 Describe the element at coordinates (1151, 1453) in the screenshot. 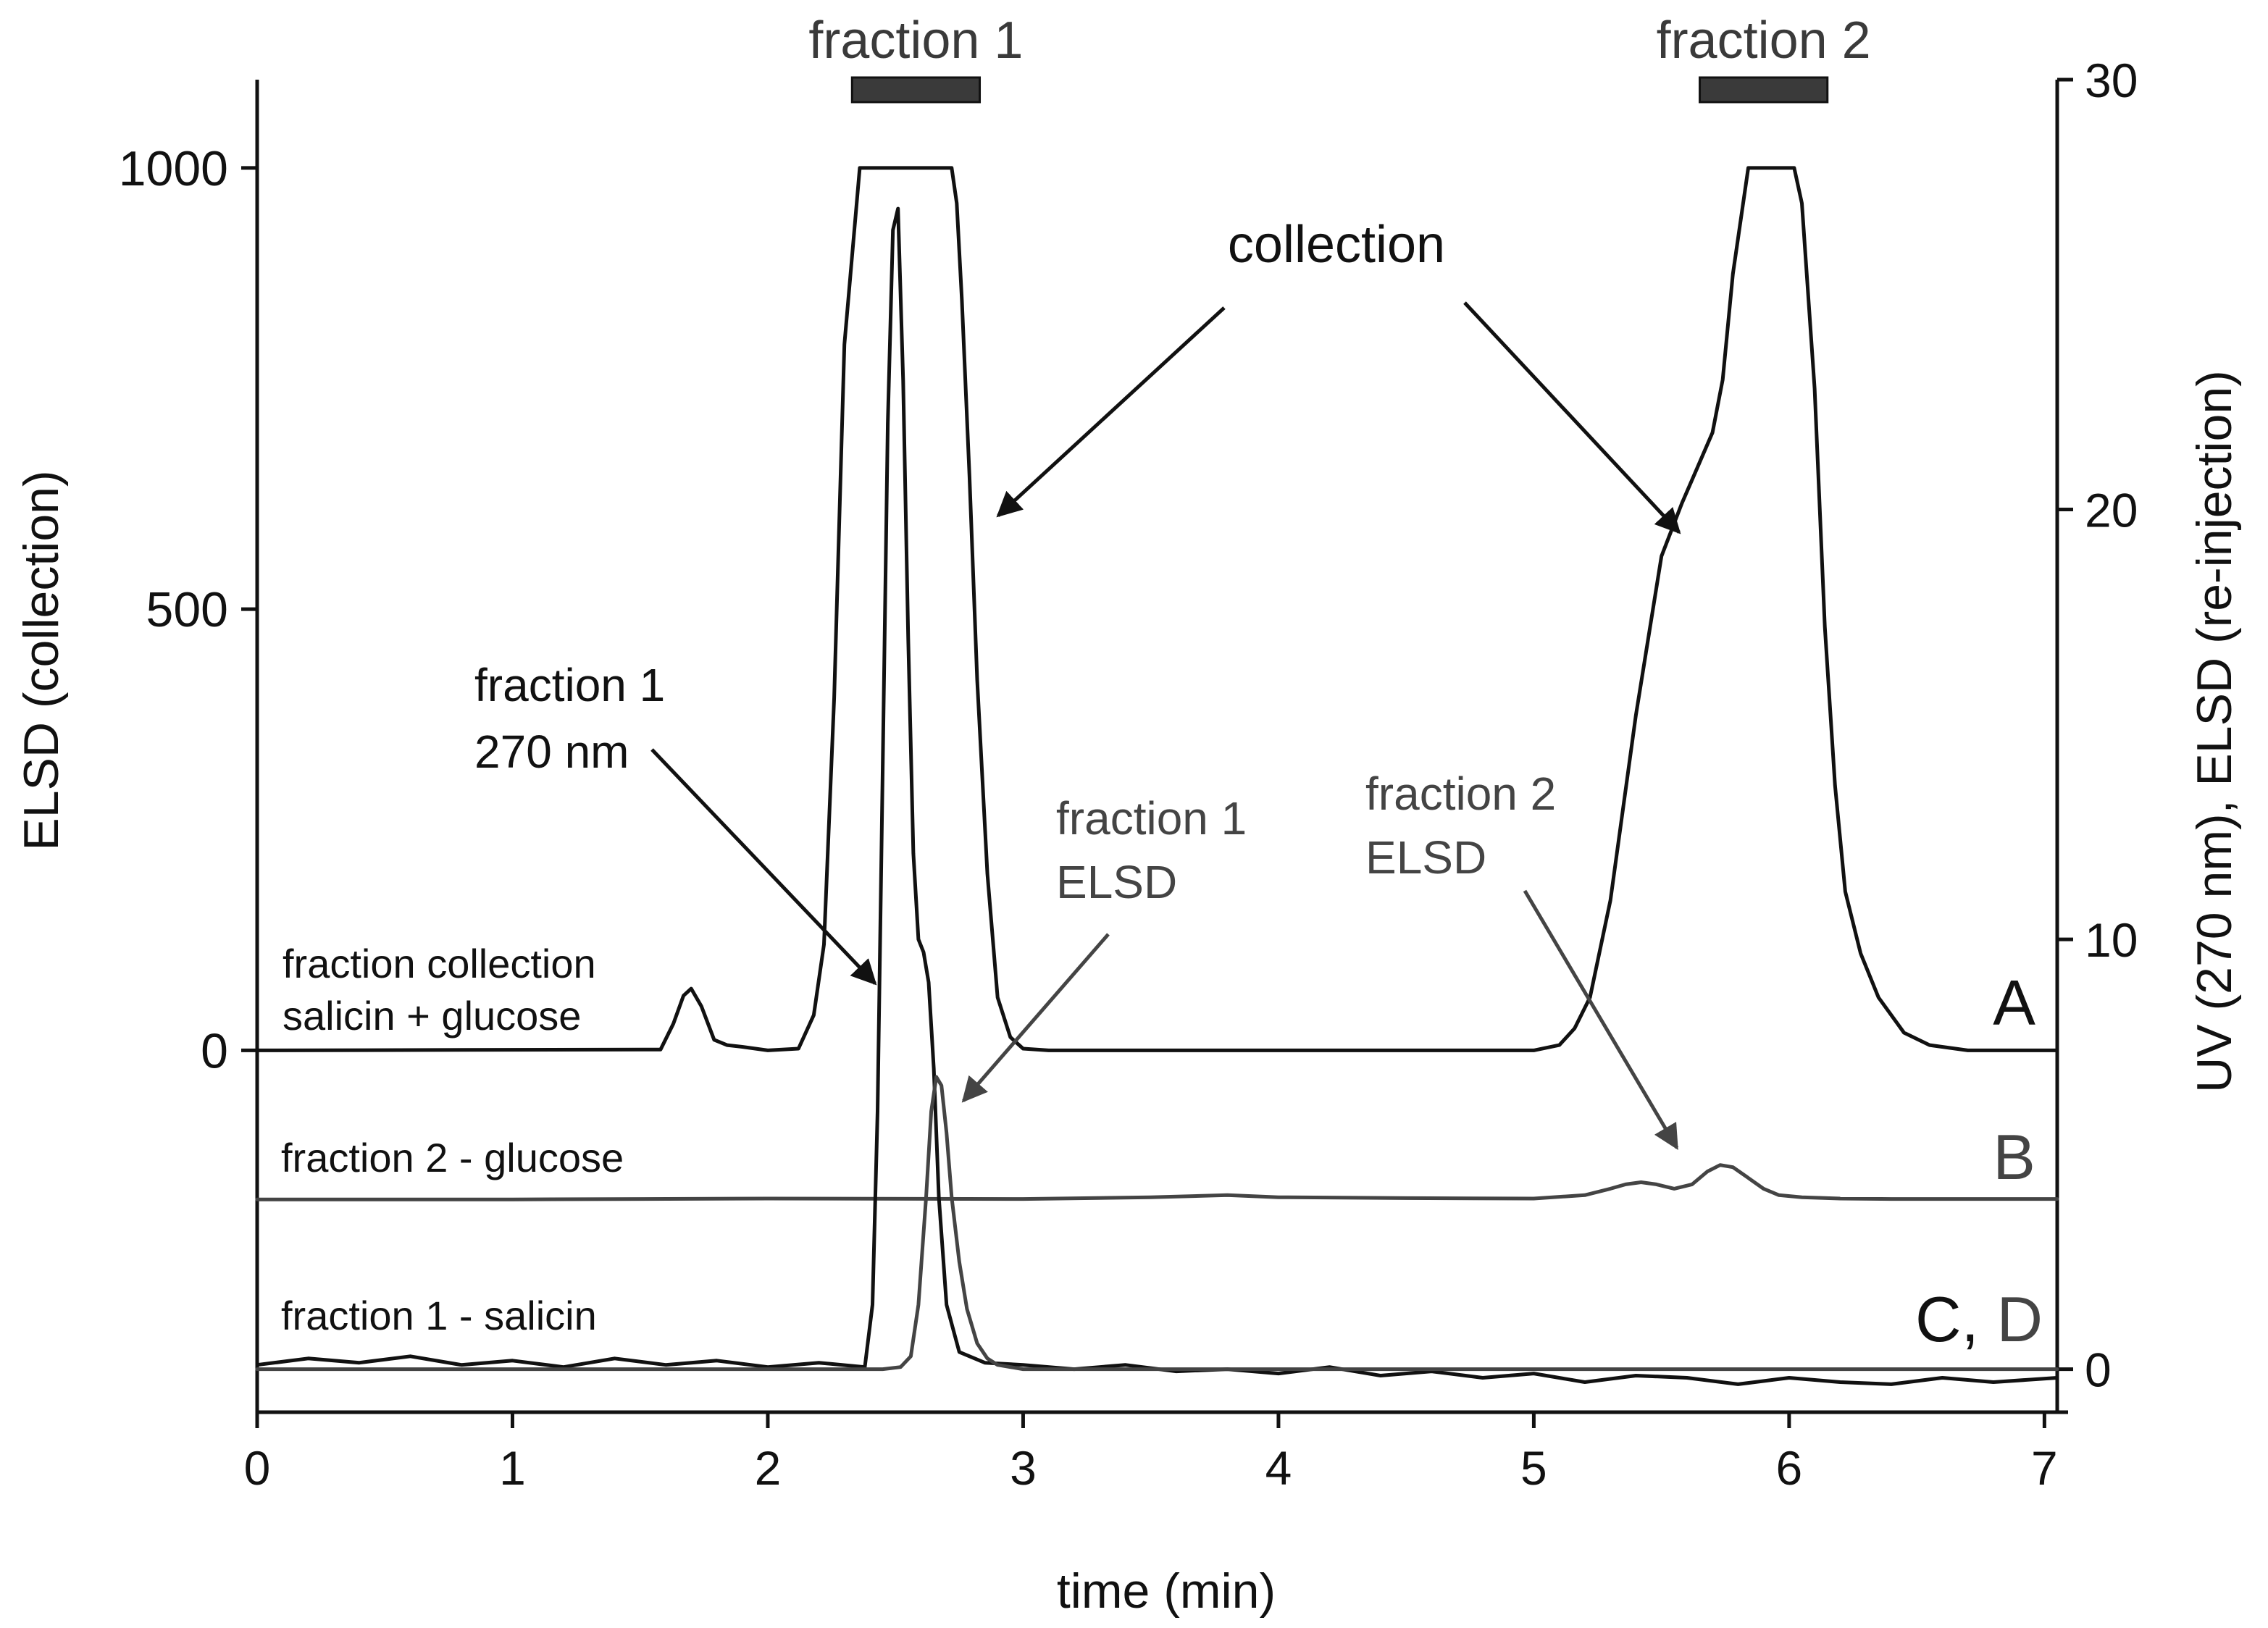

I see `x-ticks: 0 1 2 3 4 5 6 7` at that location.